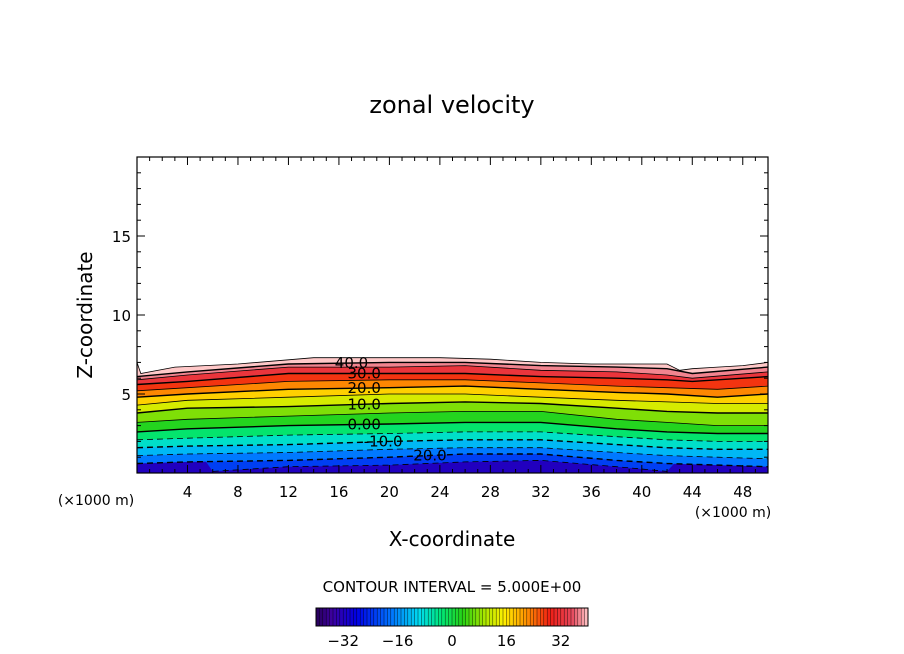 This screenshot has width=904, height=654. I want to click on contour-labels: 40.030.020.010.0 0.00-10.0 -20.0, so click(391, 409).